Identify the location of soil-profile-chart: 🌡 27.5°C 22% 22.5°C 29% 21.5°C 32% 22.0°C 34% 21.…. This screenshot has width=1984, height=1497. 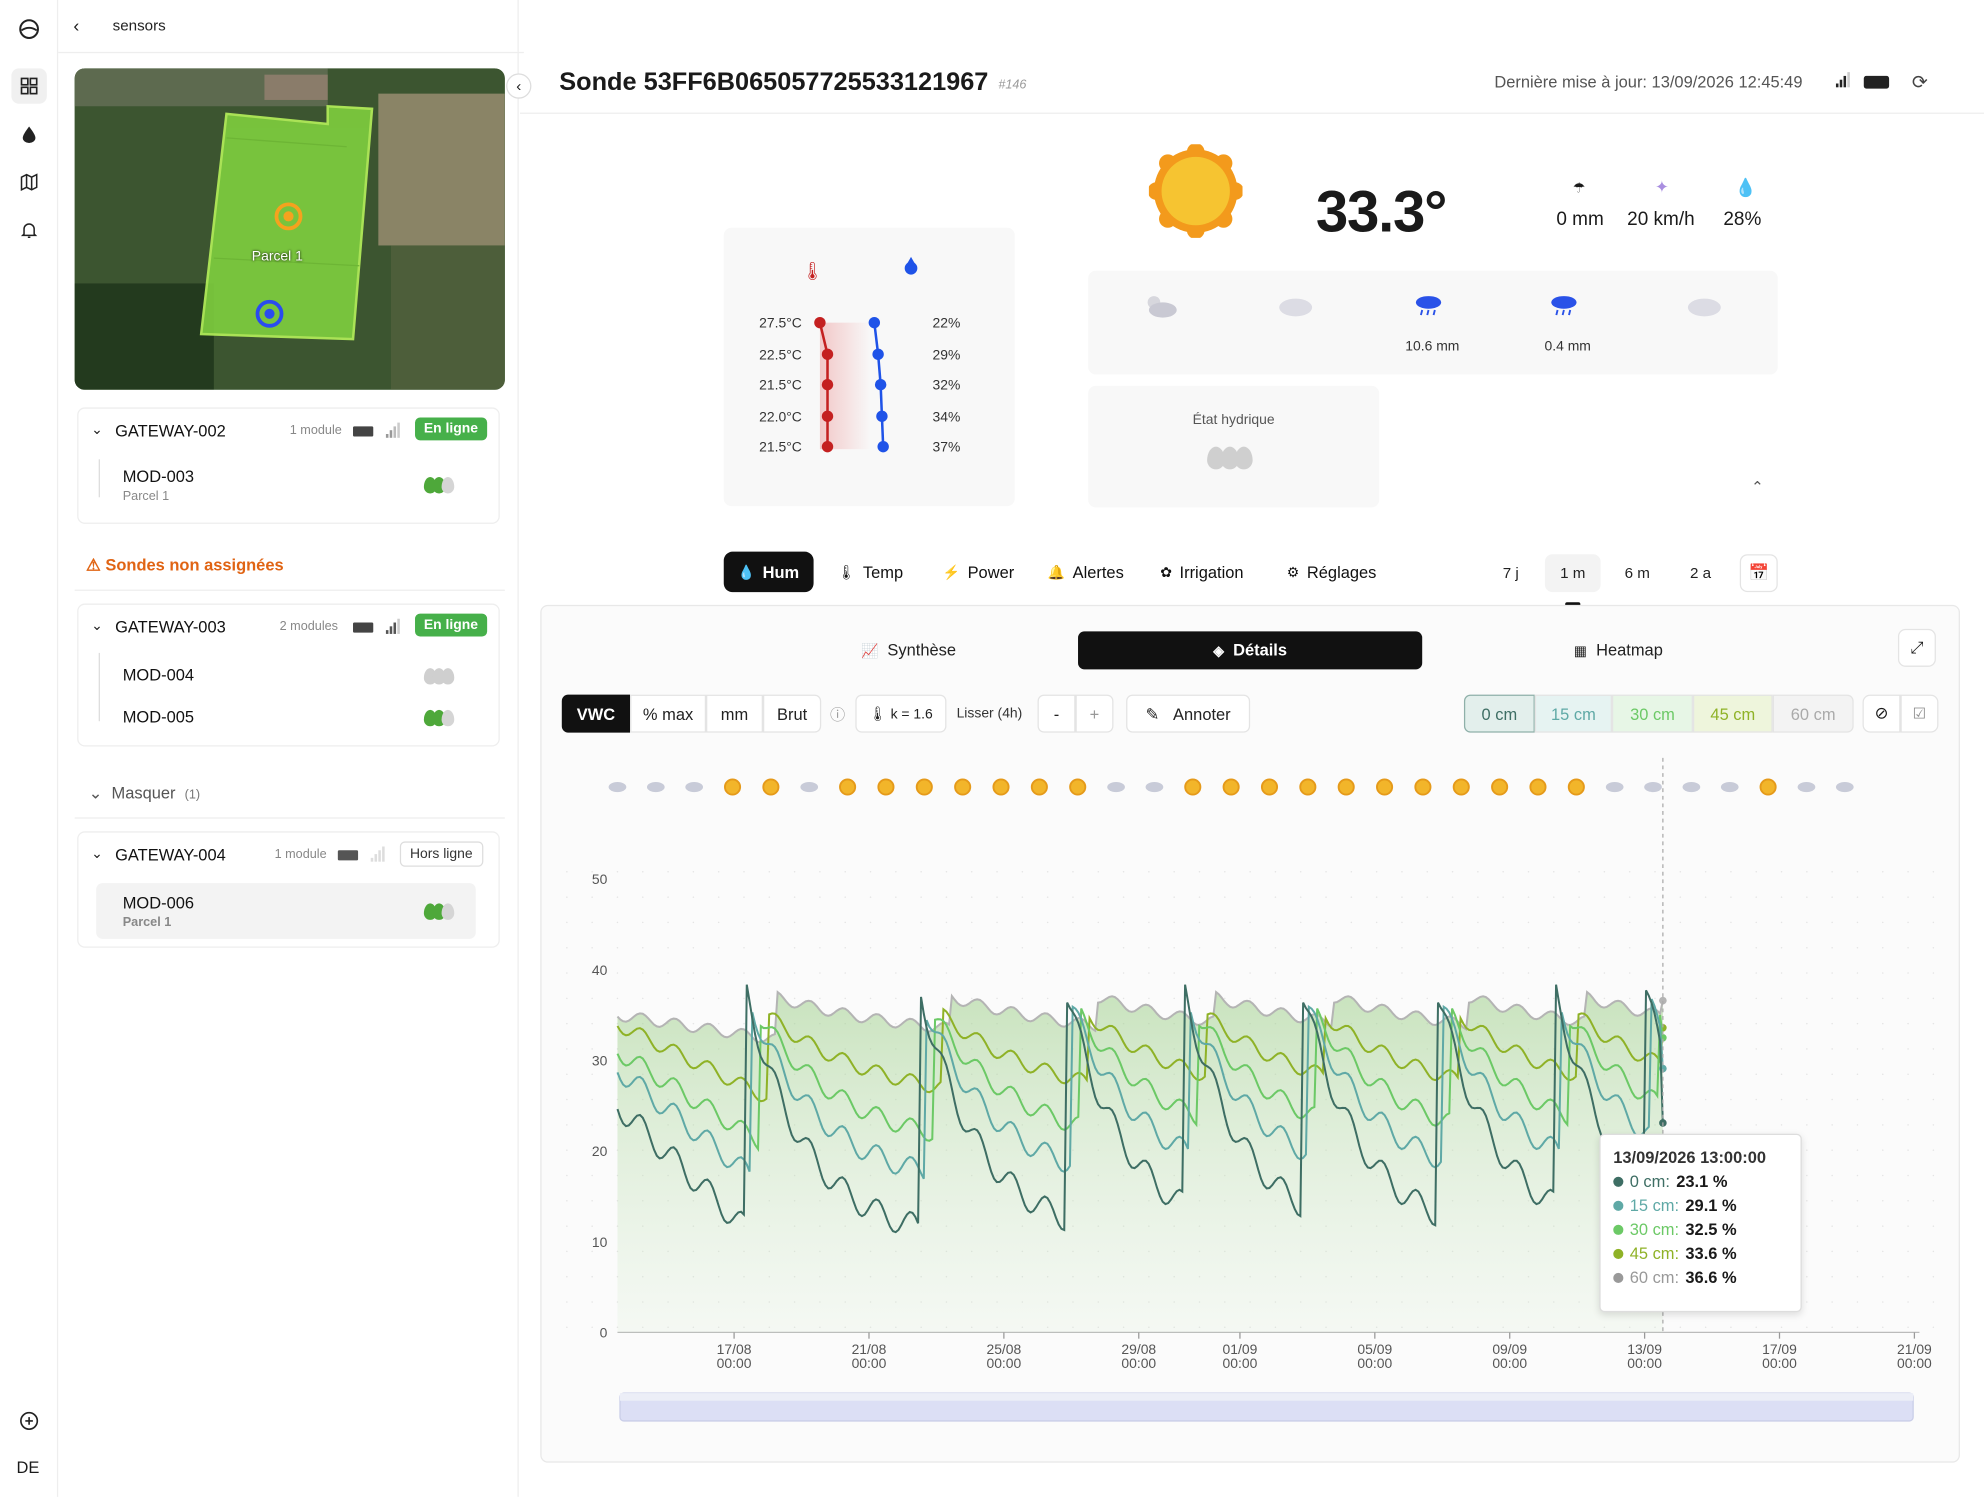
(860, 355).